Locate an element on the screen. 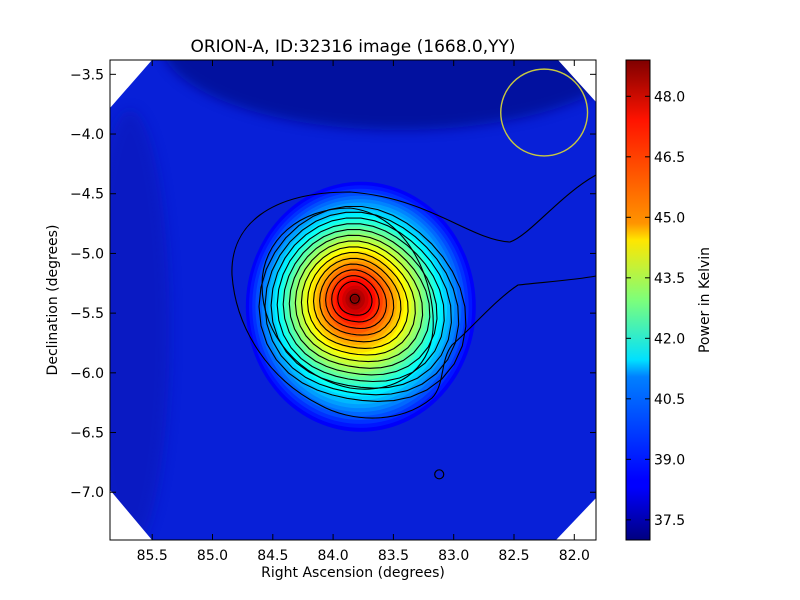 The width and height of the screenshot is (800, 600). y-tick-label: −6.0 is located at coordinates (87, 374).